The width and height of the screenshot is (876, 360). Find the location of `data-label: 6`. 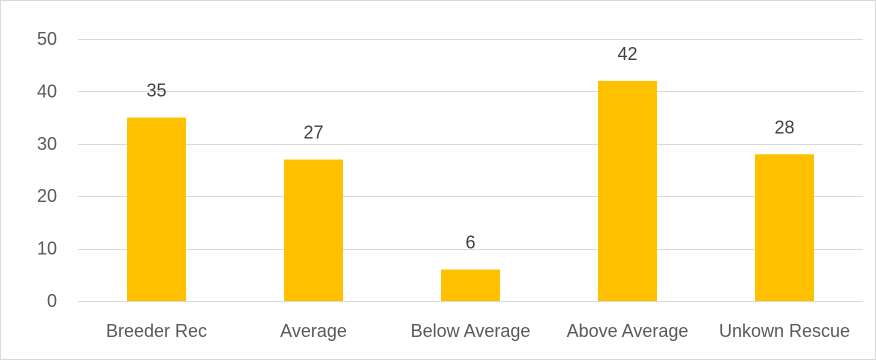

data-label: 6 is located at coordinates (470, 243).